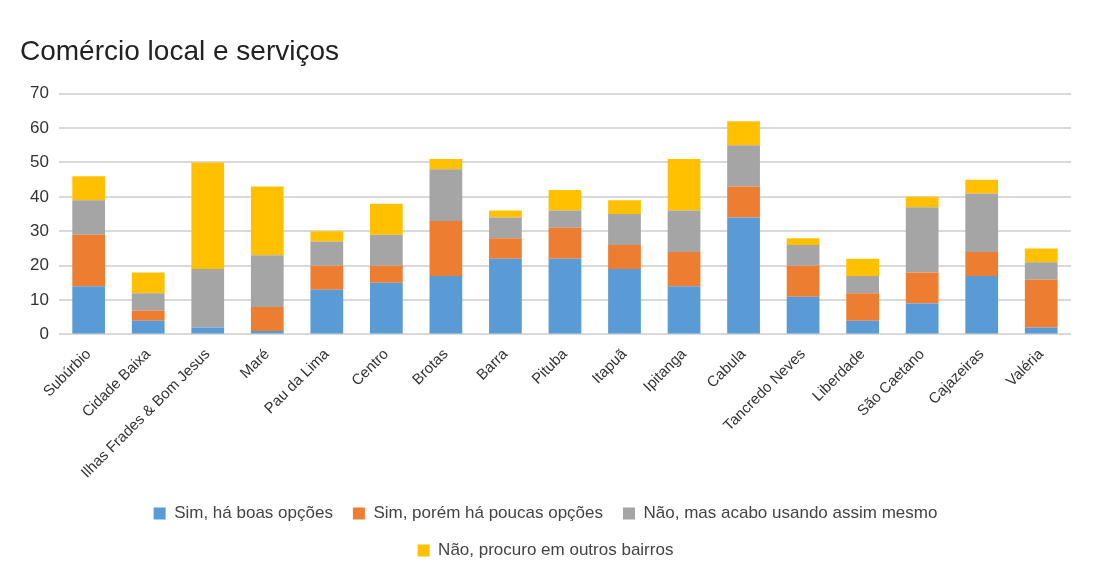  Describe the element at coordinates (556, 550) in the screenshot. I see `legend-label: Não, procuro em outros bairros` at that location.